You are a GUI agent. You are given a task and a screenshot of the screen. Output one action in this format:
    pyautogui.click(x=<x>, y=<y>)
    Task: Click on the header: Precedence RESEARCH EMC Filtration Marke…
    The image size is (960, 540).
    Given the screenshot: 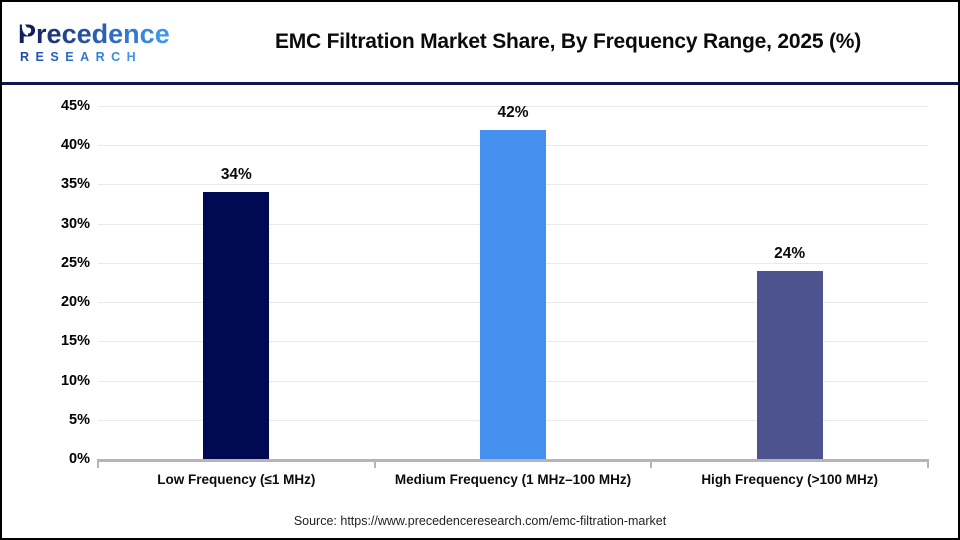 What is the action you would take?
    pyautogui.click(x=480, y=42)
    